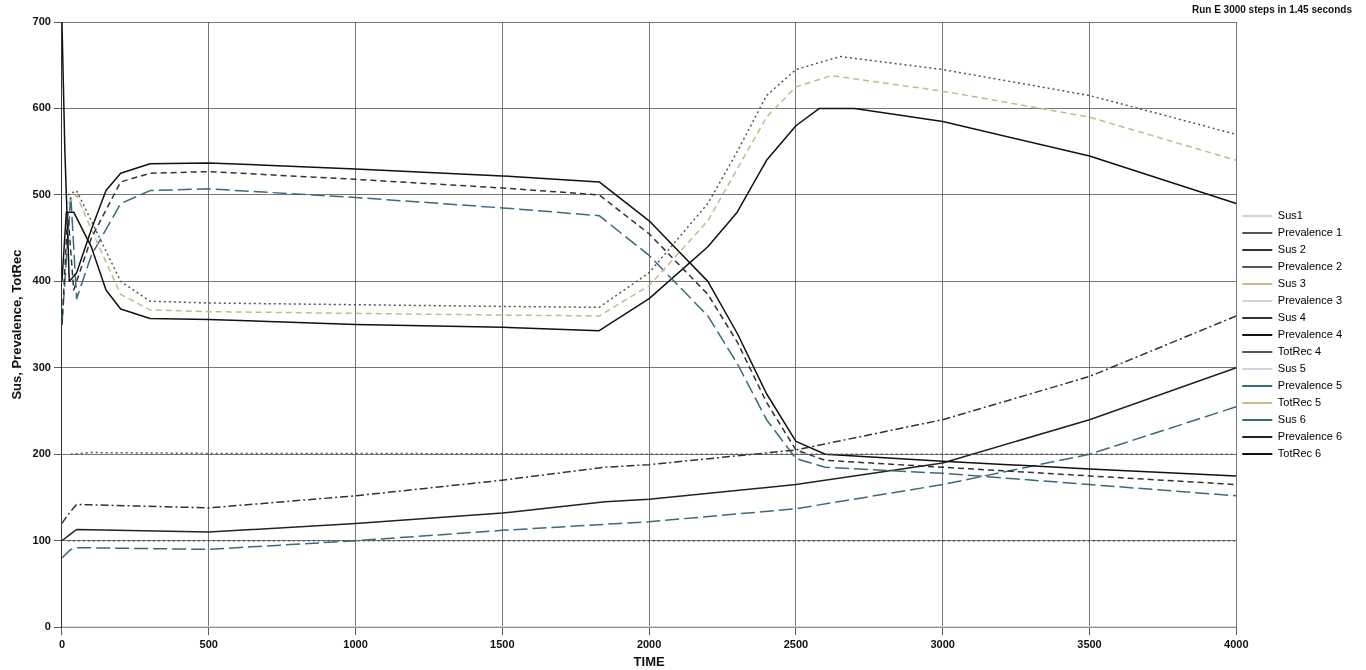 This screenshot has height=670, width=1366. I want to click on x-tick-label: 1000, so click(355, 643).